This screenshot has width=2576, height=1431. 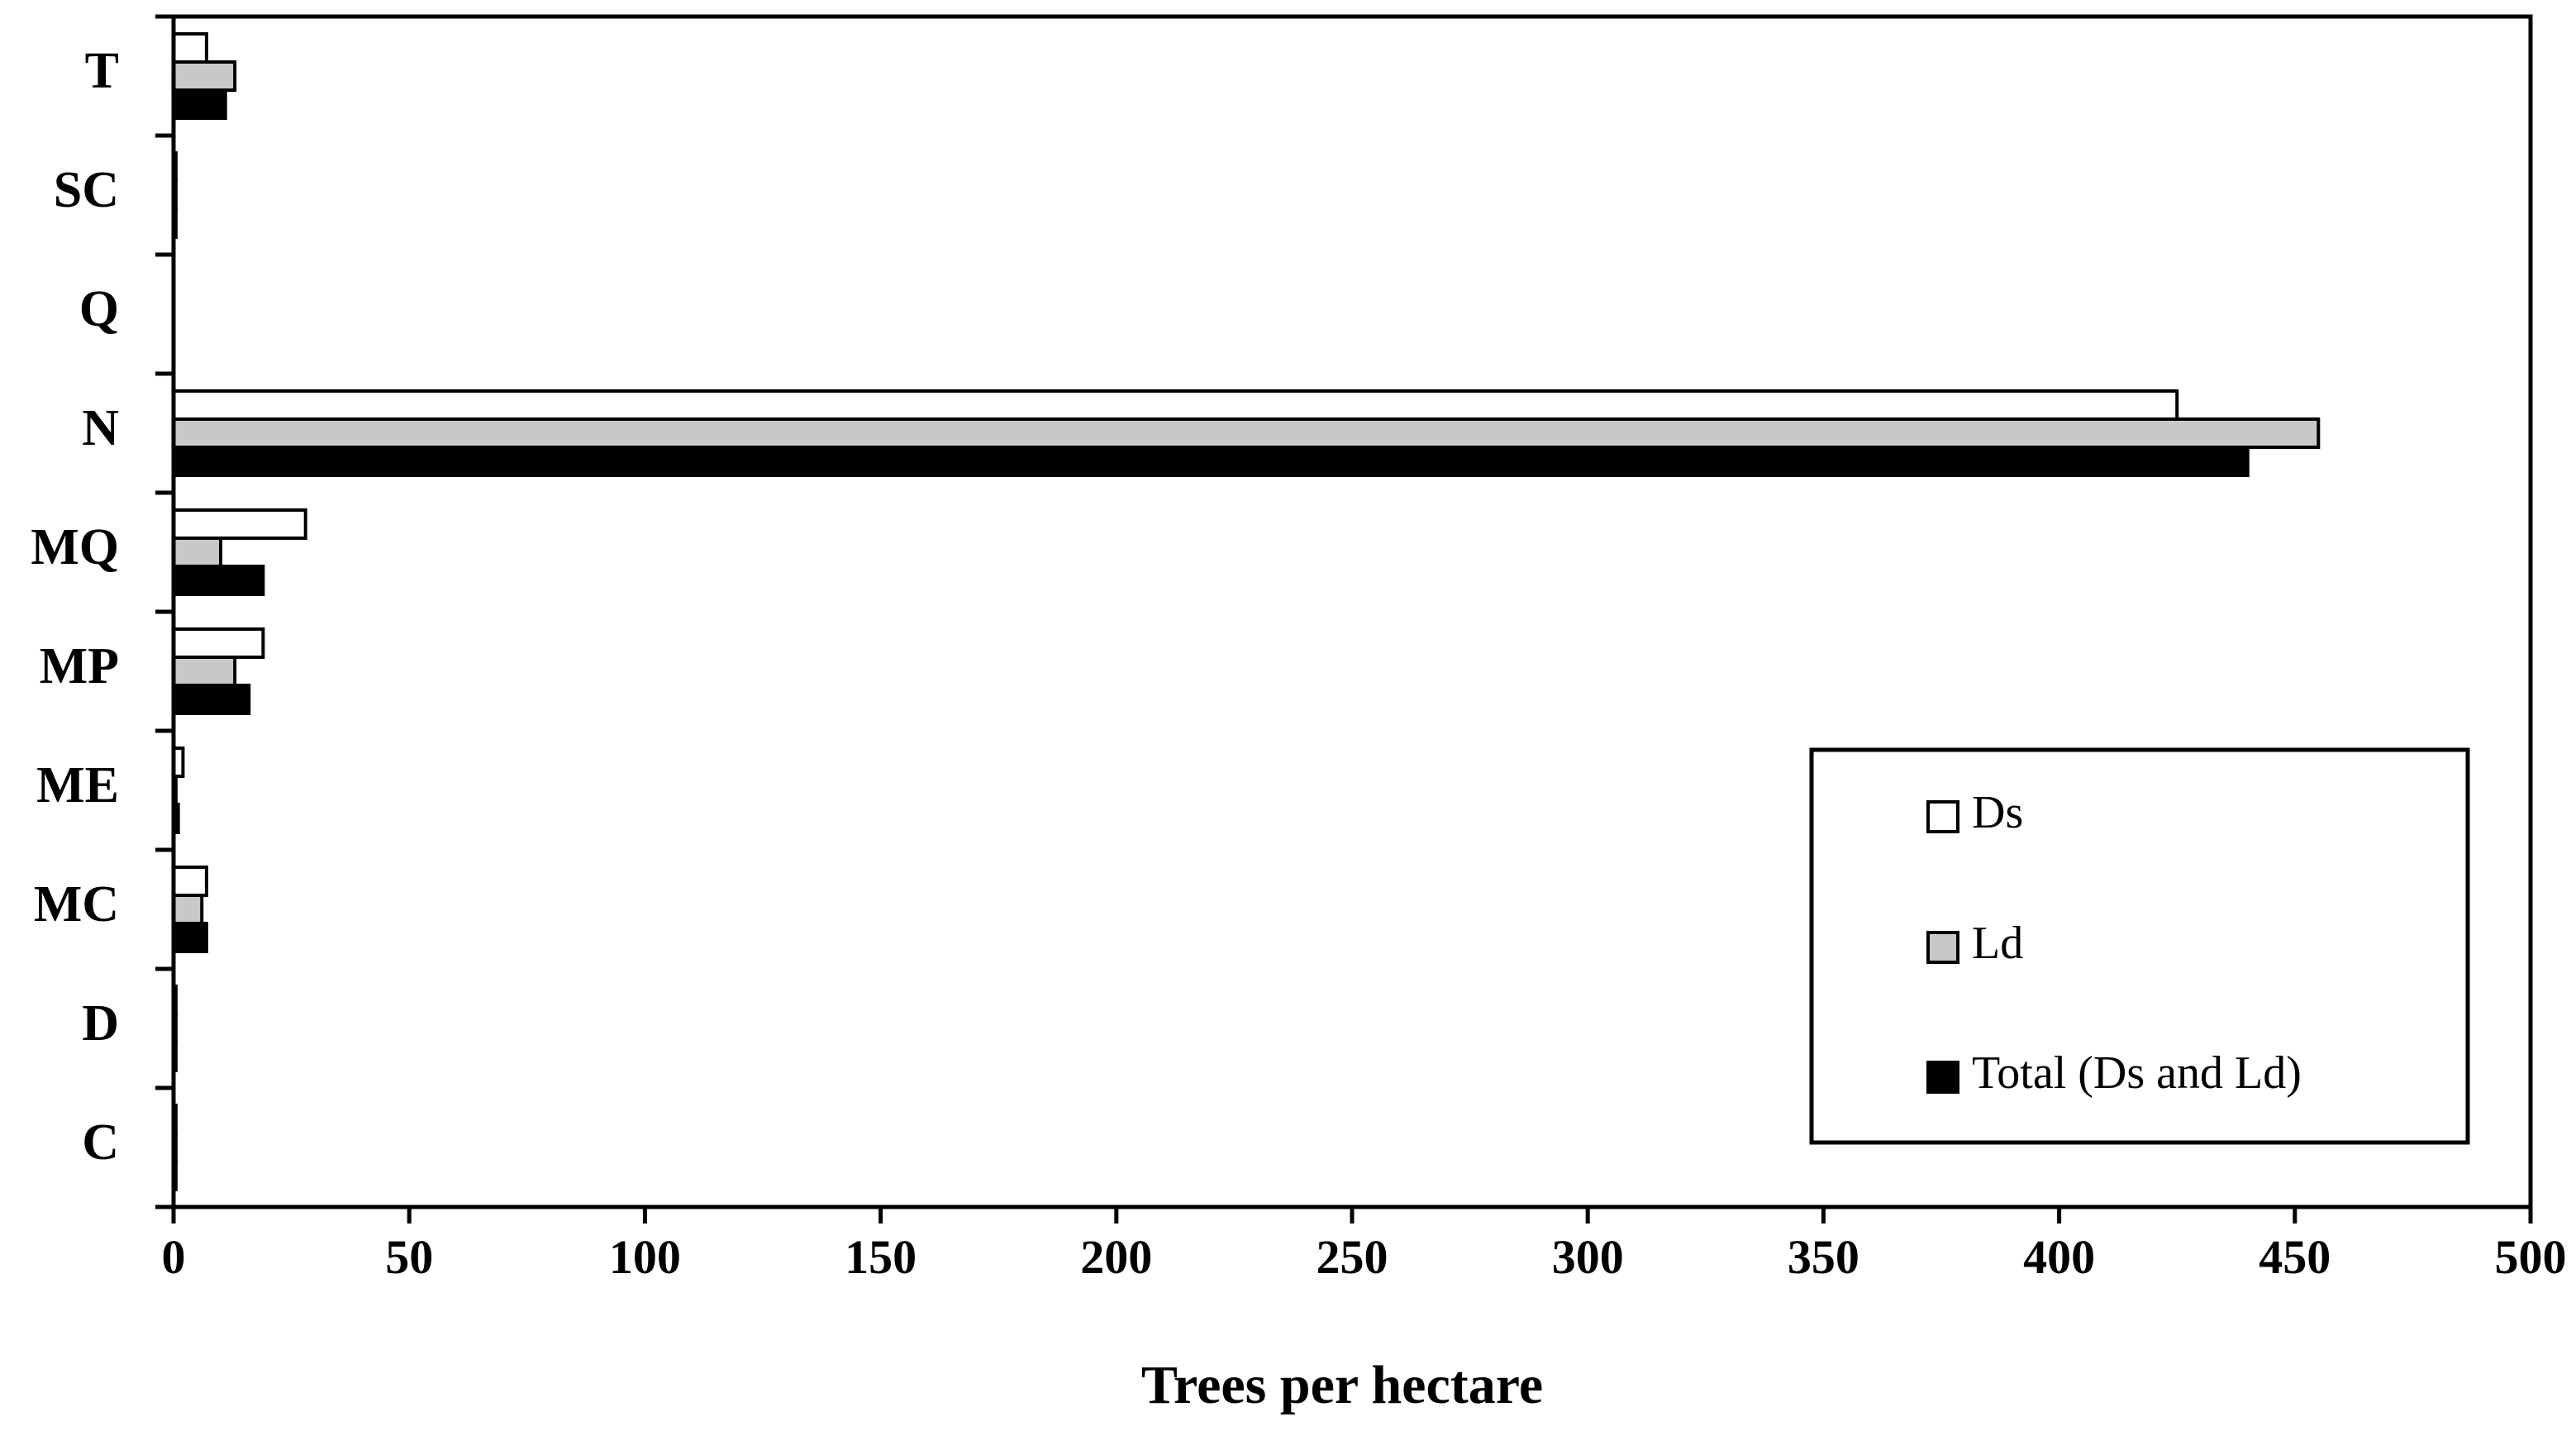 What do you see at coordinates (205, 672) in the screenshot?
I see `bar-mp-ld` at bounding box center [205, 672].